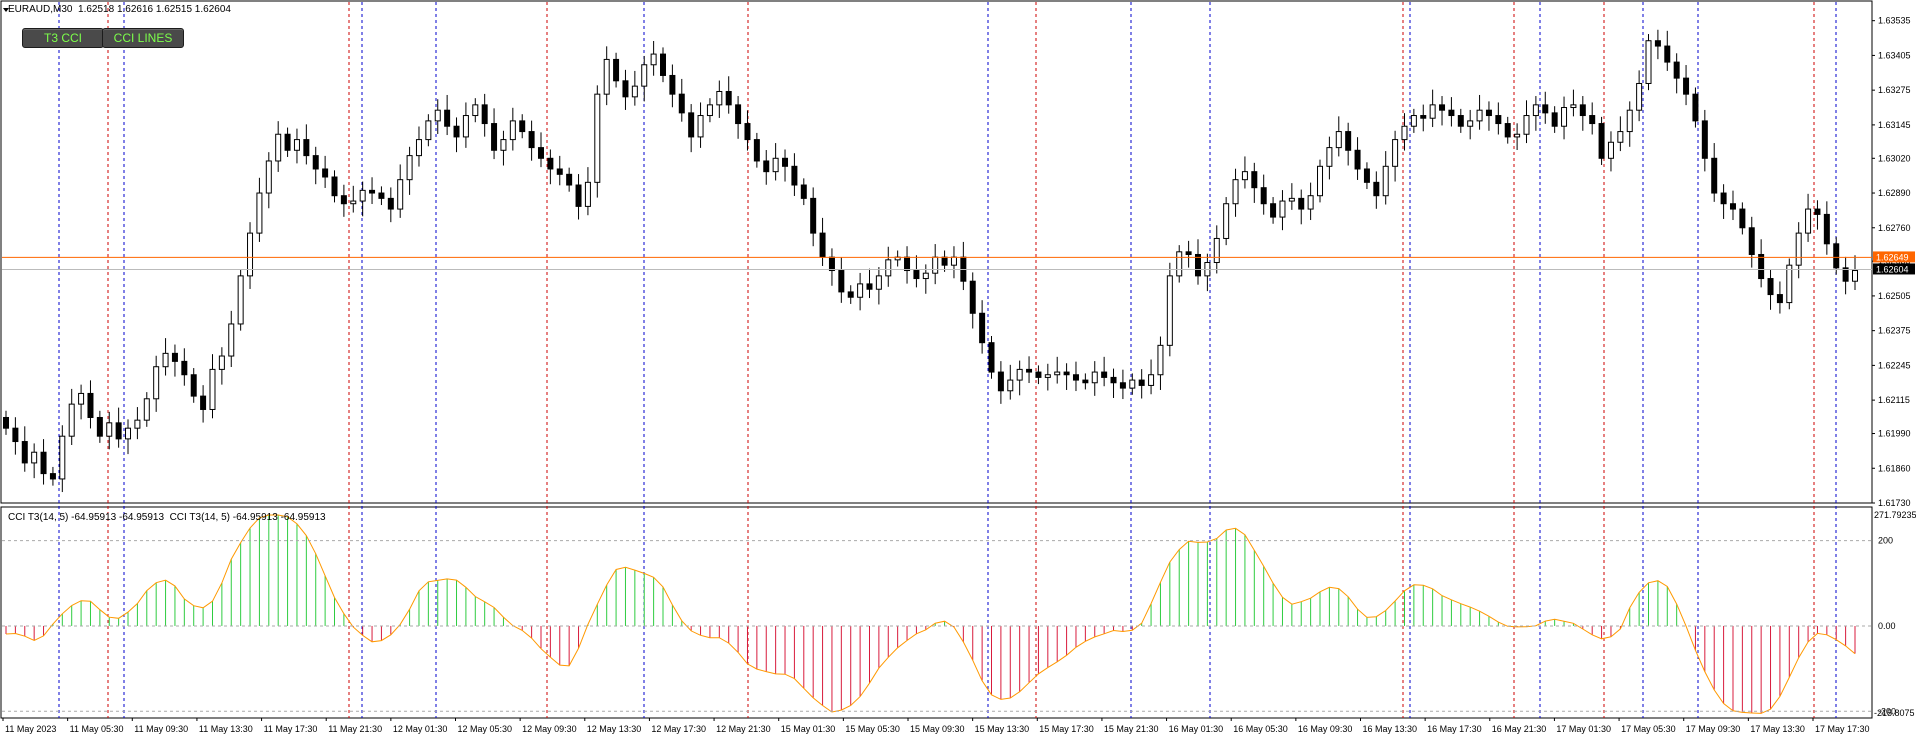  Describe the element at coordinates (6, 10) in the screenshot. I see `chart-menu-triangle-icon` at that location.